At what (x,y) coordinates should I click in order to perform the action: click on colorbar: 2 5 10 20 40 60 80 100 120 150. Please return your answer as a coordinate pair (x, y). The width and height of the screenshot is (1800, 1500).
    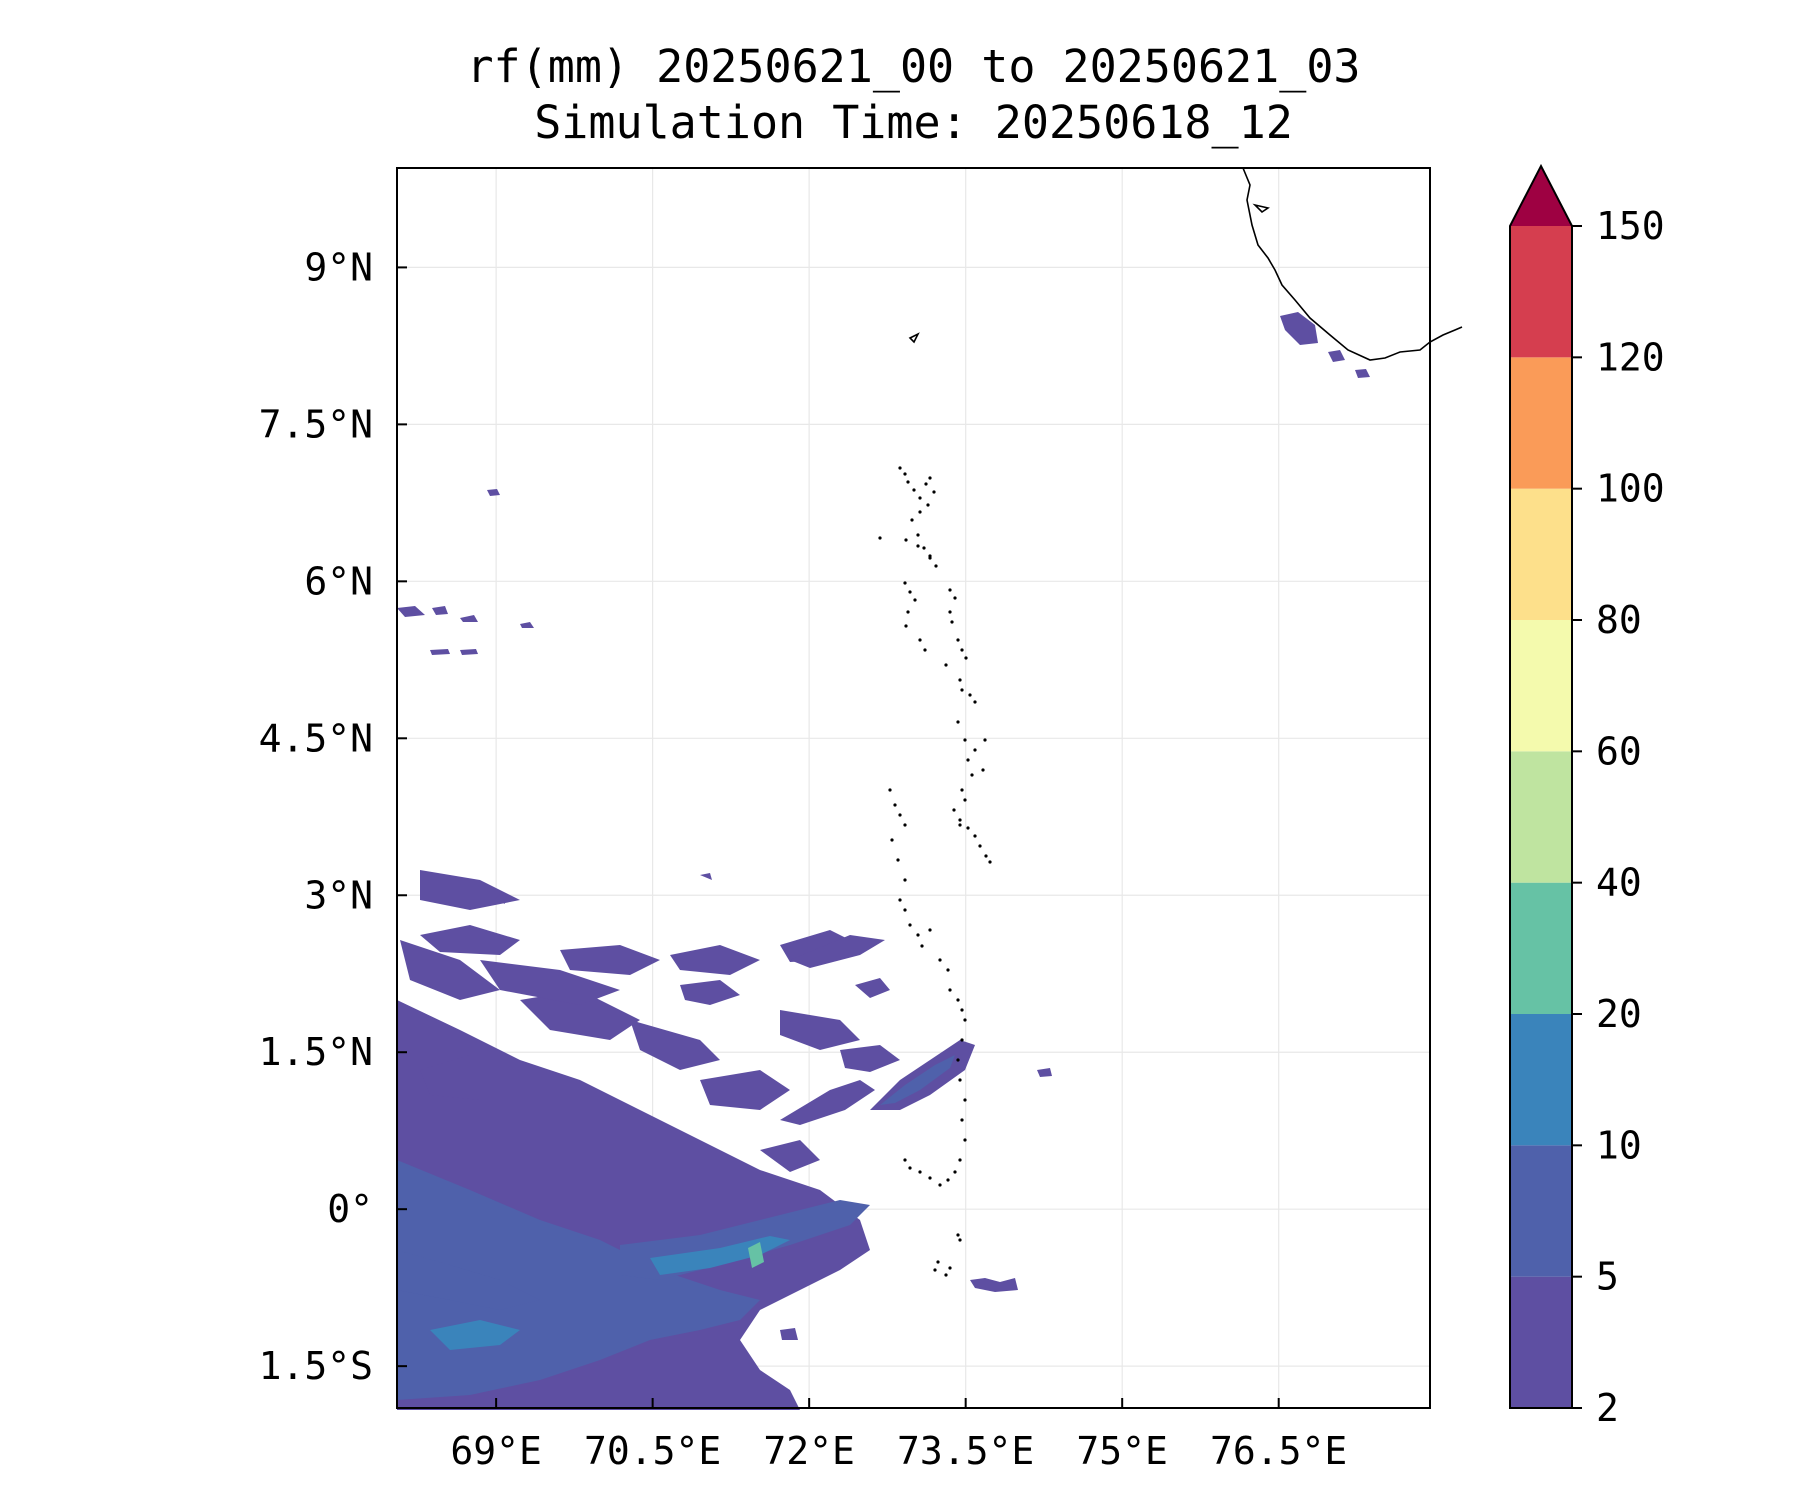
    Looking at the image, I should click on (1587, 796).